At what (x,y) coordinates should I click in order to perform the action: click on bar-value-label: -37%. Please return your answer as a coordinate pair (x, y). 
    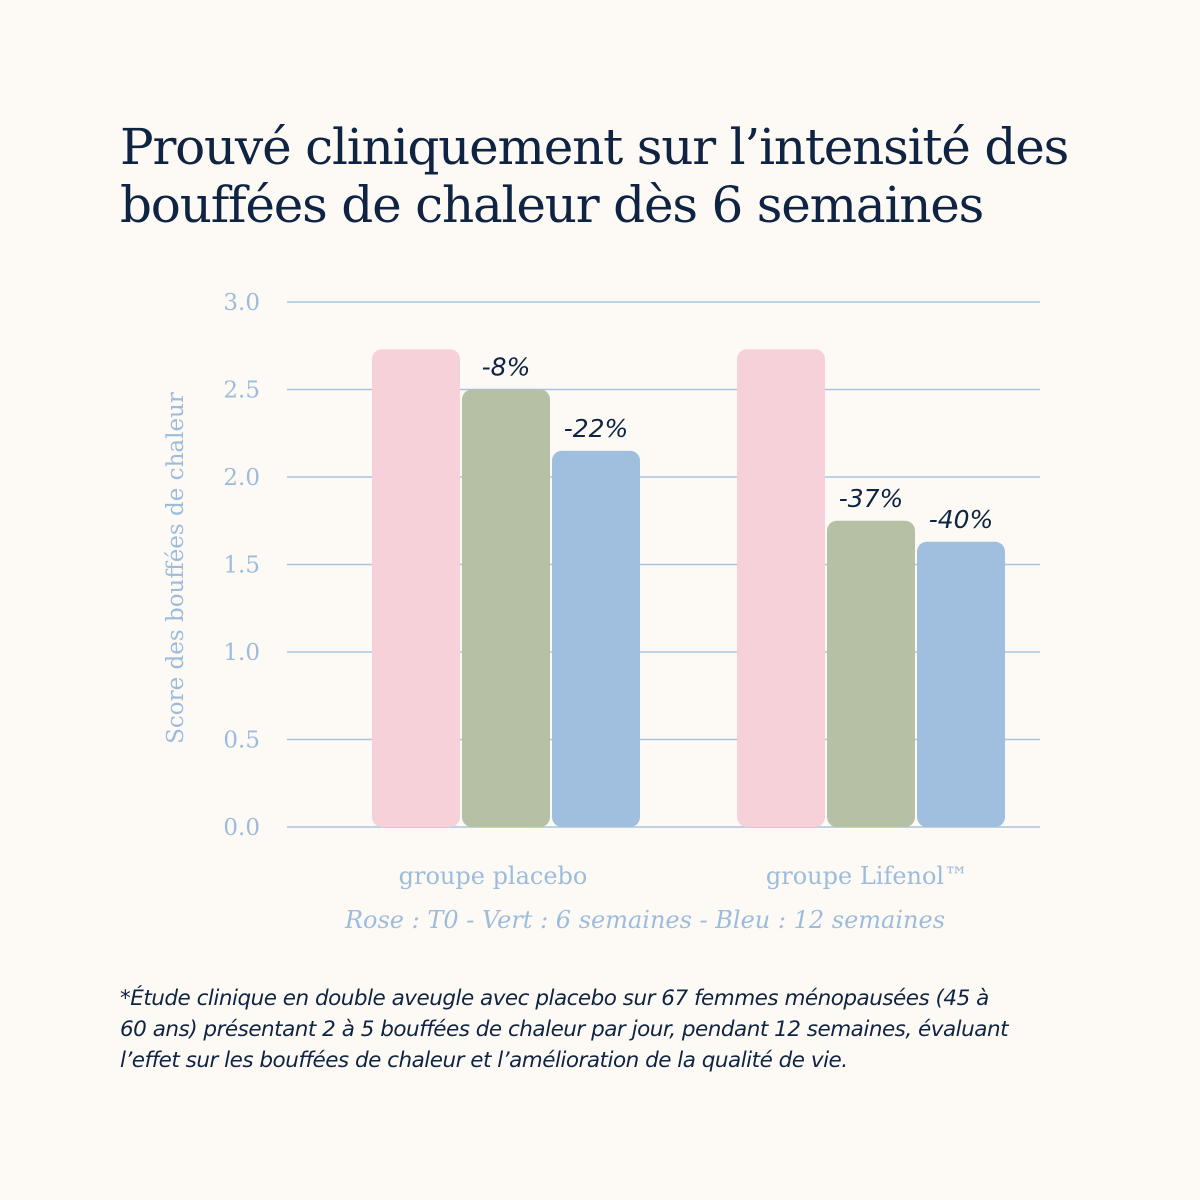
    Looking at the image, I should click on (871, 498).